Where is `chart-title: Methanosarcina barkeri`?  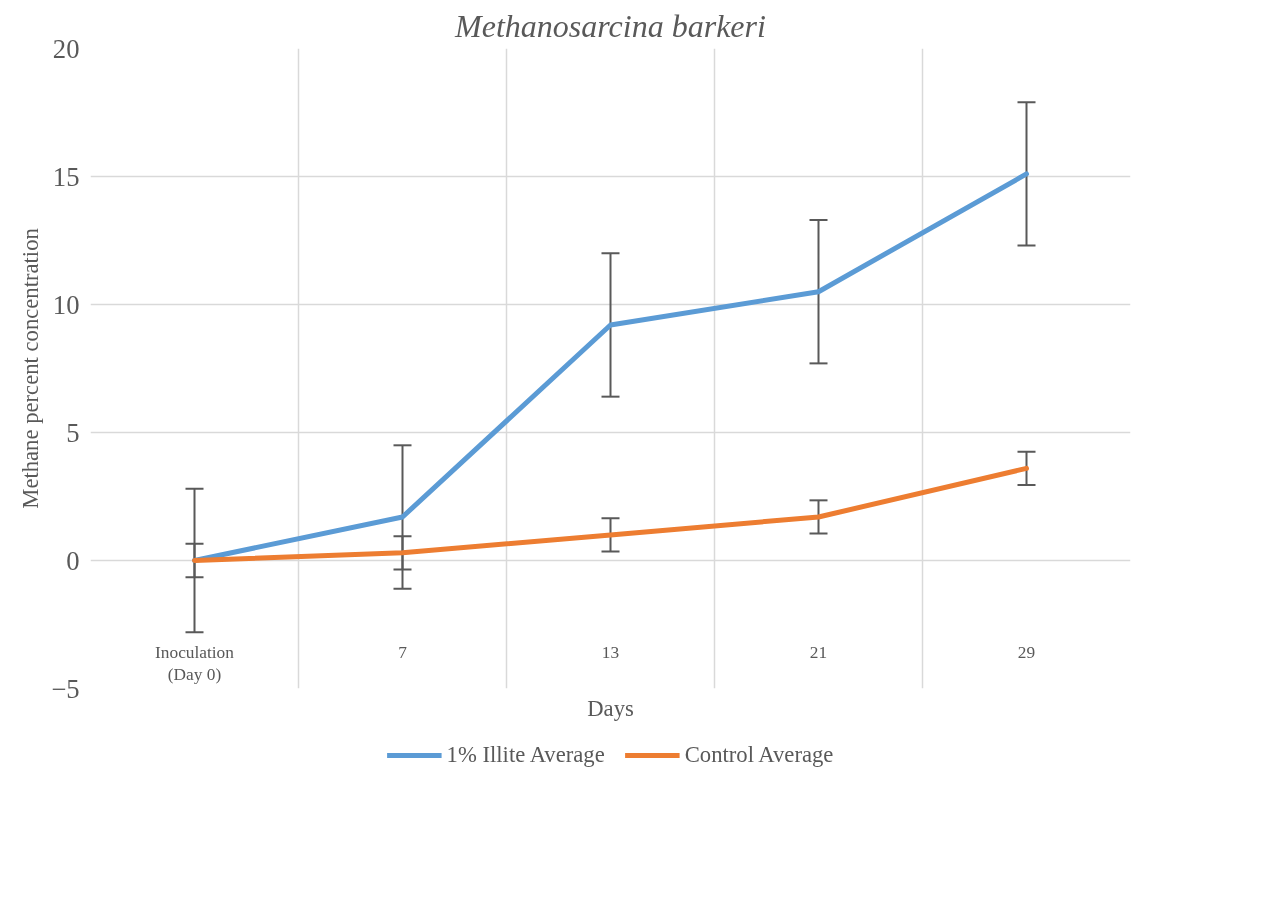
chart-title: Methanosarcina barkeri is located at coordinates (610, 25).